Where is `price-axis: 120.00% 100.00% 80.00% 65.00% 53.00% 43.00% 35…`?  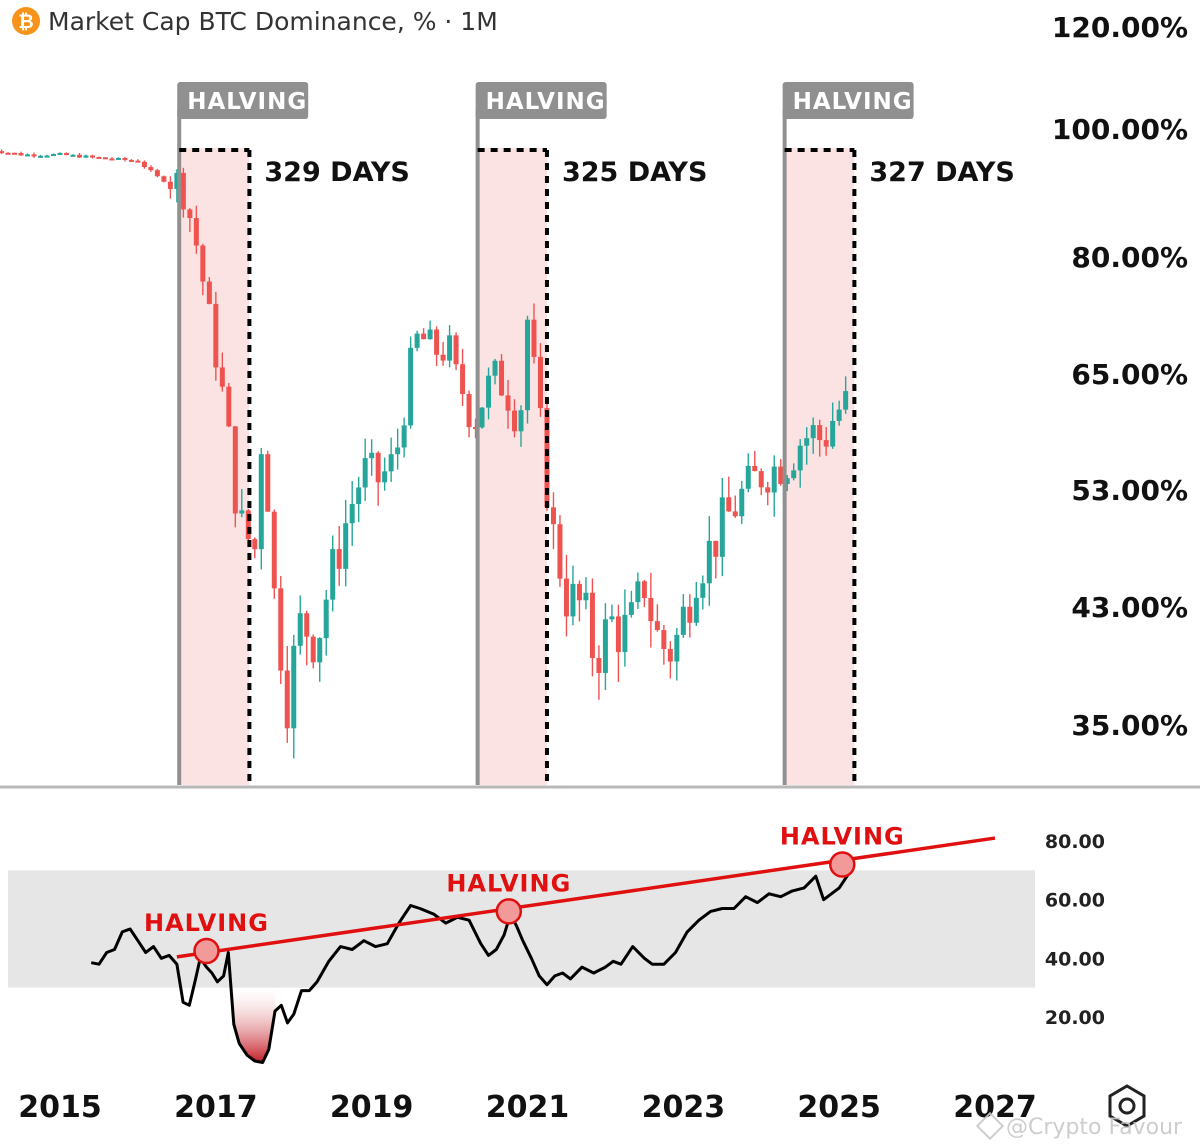 price-axis: 120.00% 100.00% 80.00% 65.00% 53.00% 43.00% 35… is located at coordinates (1120, 376).